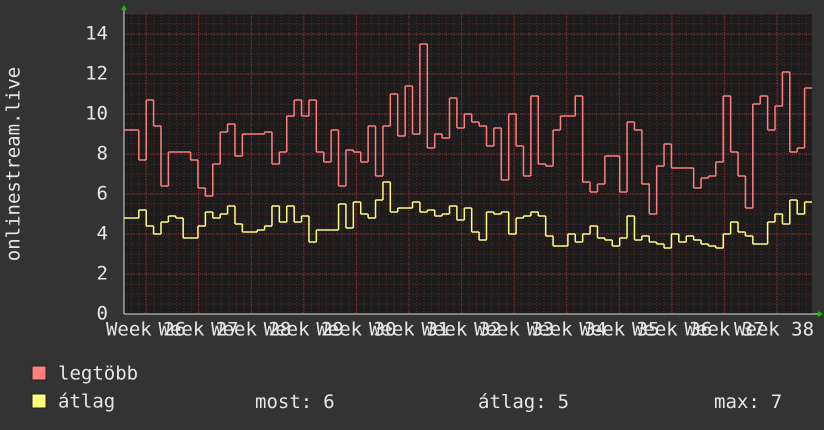 This screenshot has width=824, height=430. What do you see at coordinates (567, 330) in the screenshot?
I see `x-tick-label: Week 34` at bounding box center [567, 330].